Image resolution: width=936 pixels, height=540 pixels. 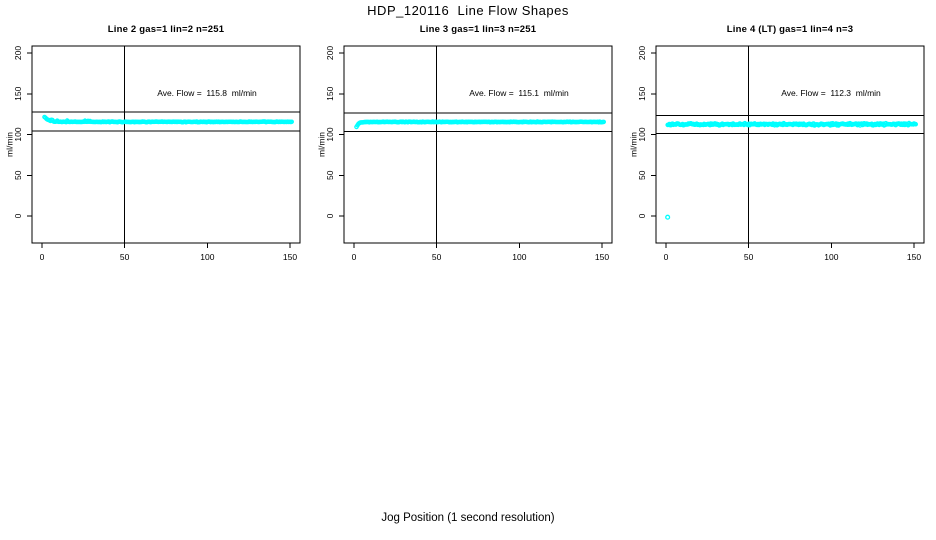 I want to click on outlier-point, so click(x=668, y=217).